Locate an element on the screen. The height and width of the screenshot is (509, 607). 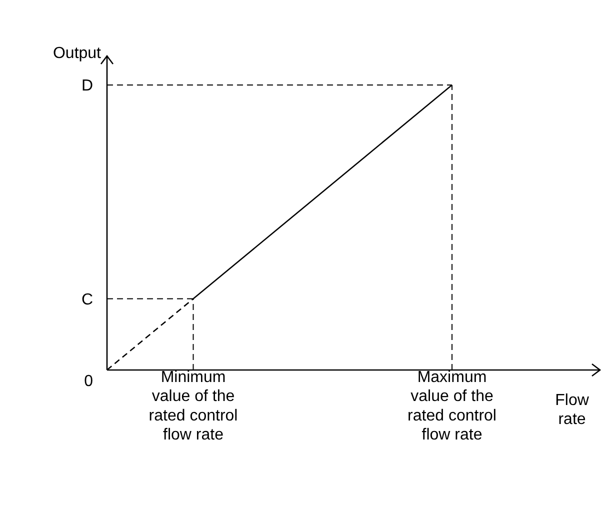
x-axis-title: Flow rate is located at coordinates (572, 410).